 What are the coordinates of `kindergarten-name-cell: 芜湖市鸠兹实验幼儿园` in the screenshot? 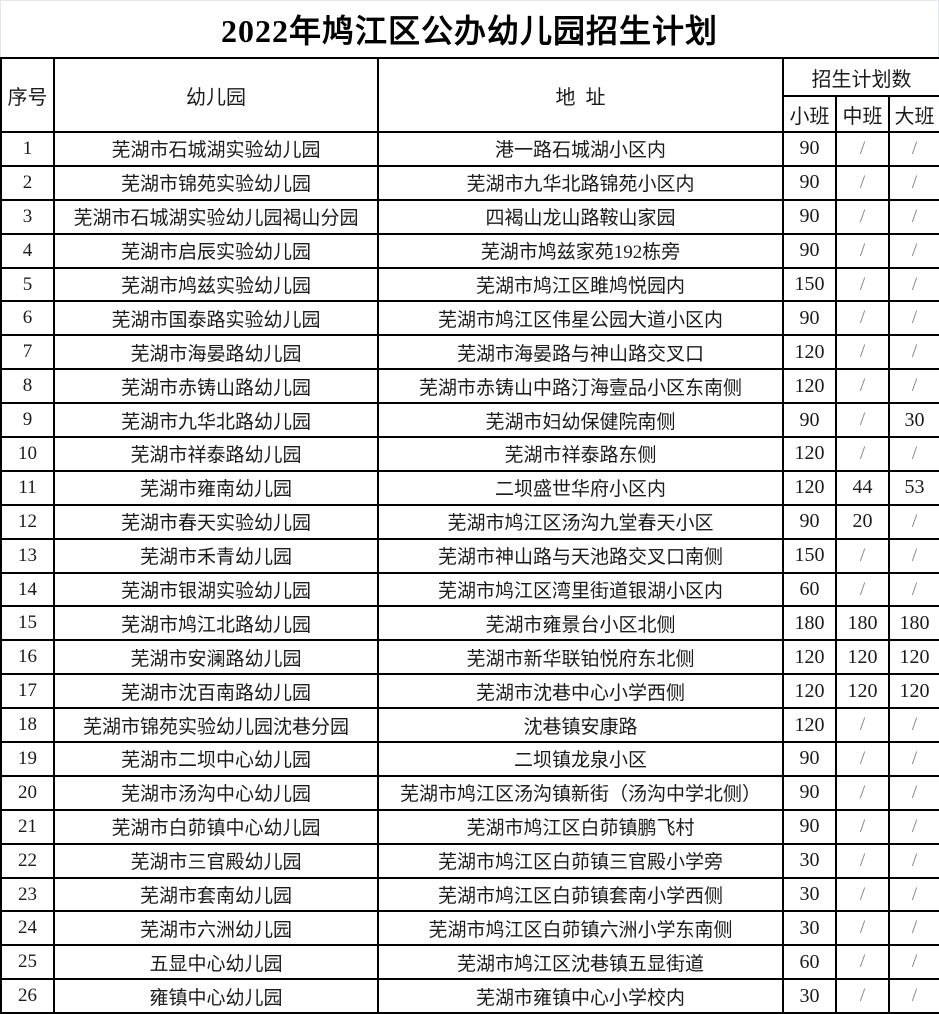 It's located at (216, 284).